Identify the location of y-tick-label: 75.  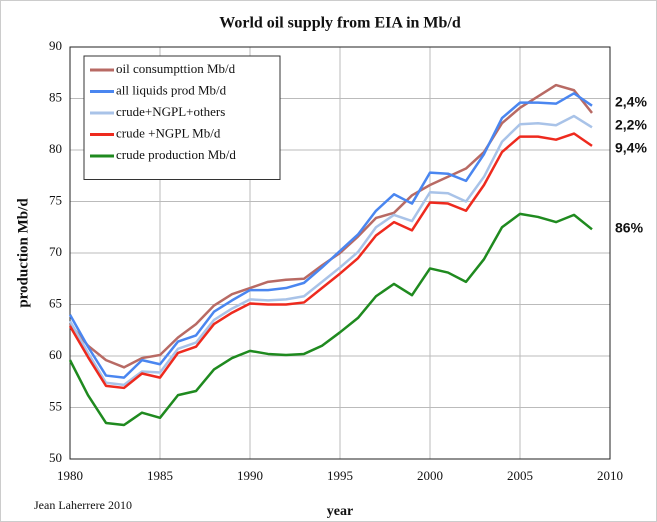
(55, 199).